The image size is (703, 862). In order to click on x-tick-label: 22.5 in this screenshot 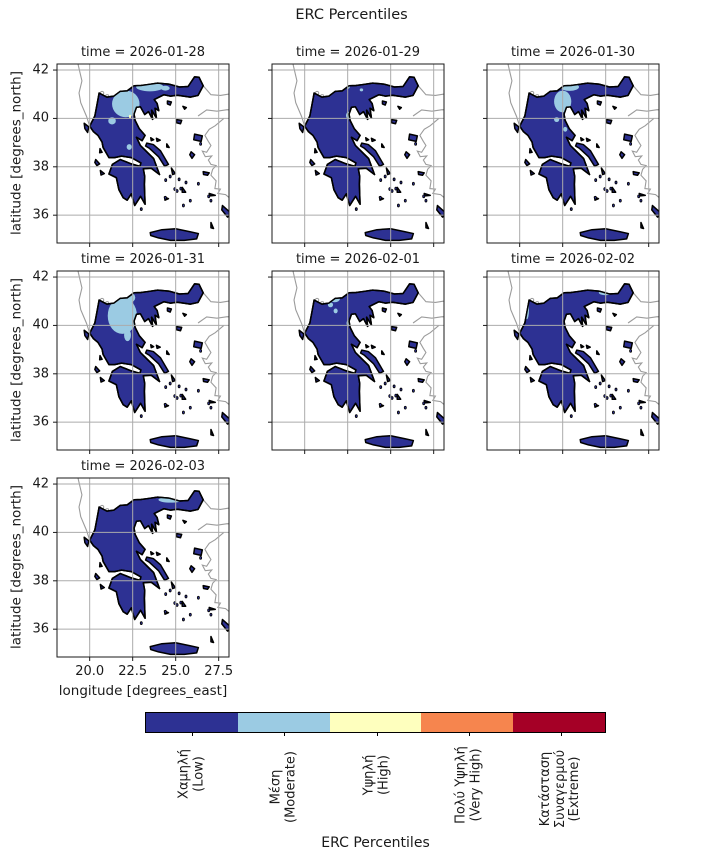, I will do `click(133, 671)`.